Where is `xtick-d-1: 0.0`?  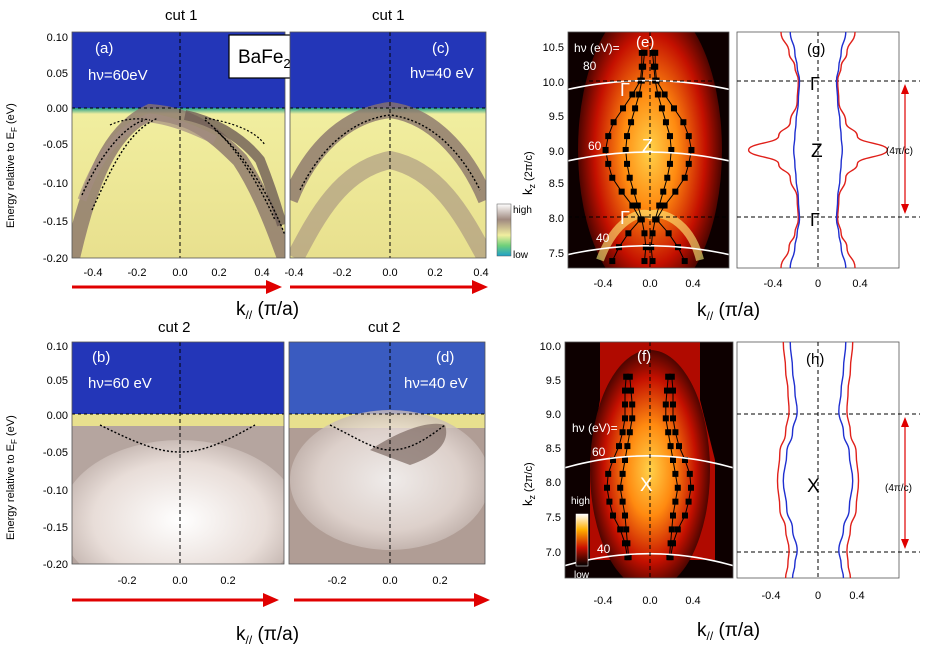
xtick-d-1: 0.0 is located at coordinates (389, 581).